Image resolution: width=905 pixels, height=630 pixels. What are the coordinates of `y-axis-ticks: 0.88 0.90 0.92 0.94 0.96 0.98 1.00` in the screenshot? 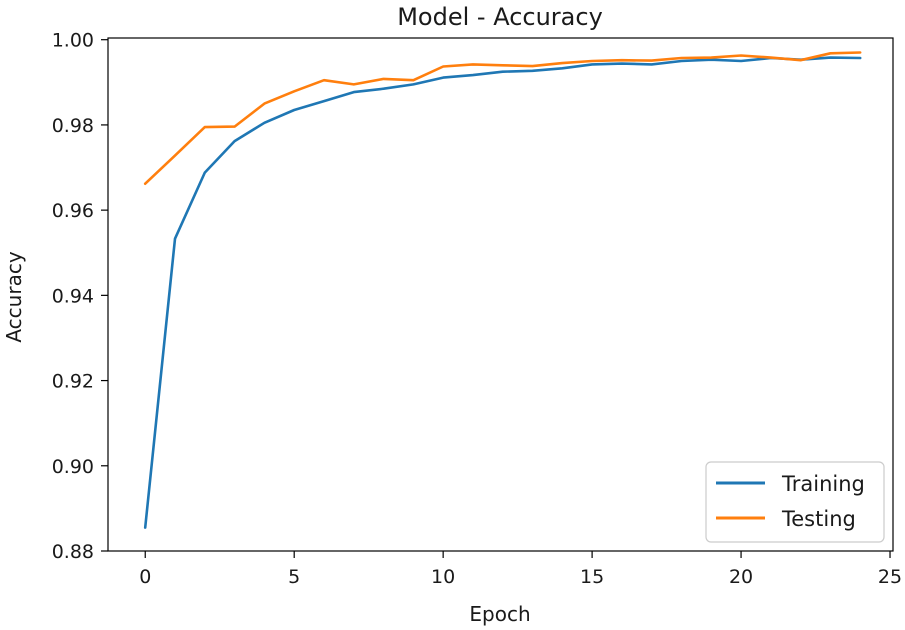 It's located at (80, 296).